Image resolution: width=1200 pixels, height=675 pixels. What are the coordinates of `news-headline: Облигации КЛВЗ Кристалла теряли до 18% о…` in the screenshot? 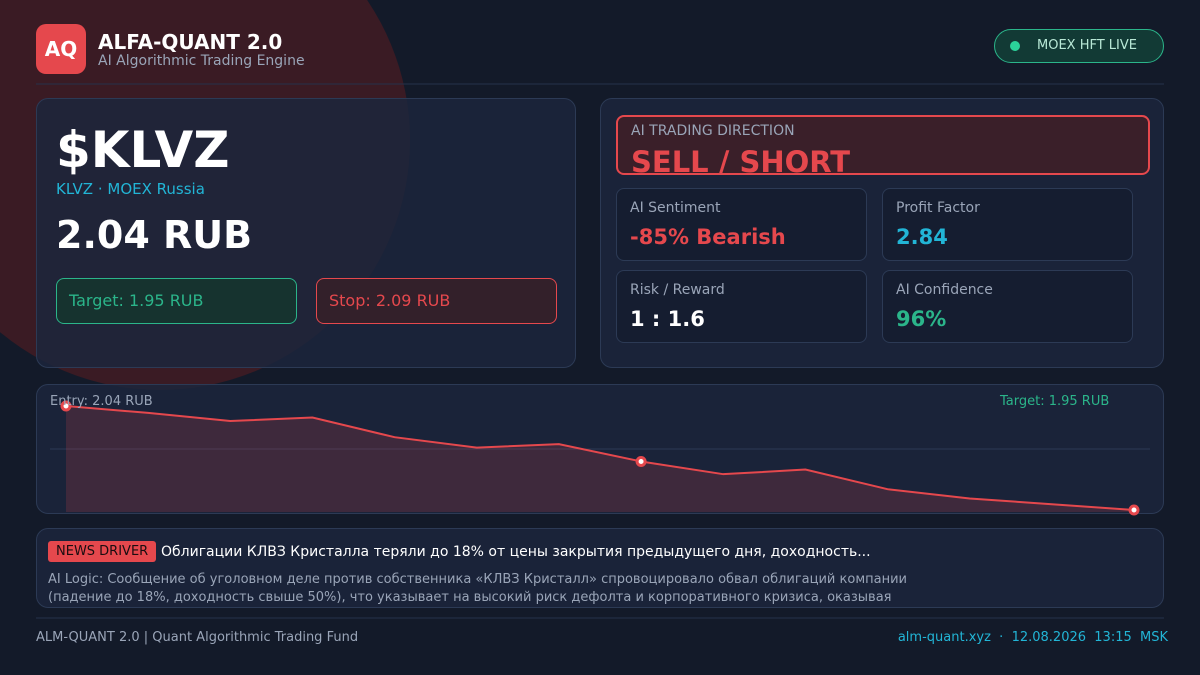 It's located at (516, 552).